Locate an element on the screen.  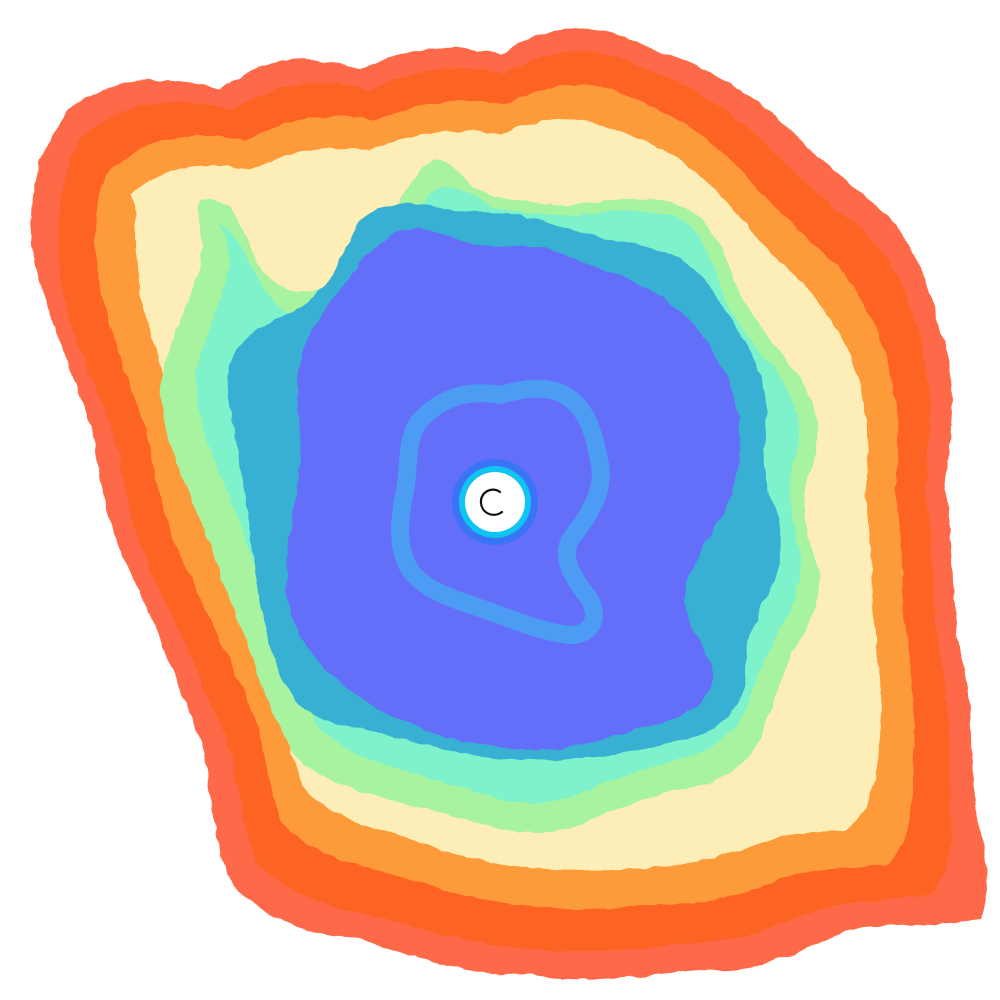
open-circle-icon is located at coordinates (491, 502).